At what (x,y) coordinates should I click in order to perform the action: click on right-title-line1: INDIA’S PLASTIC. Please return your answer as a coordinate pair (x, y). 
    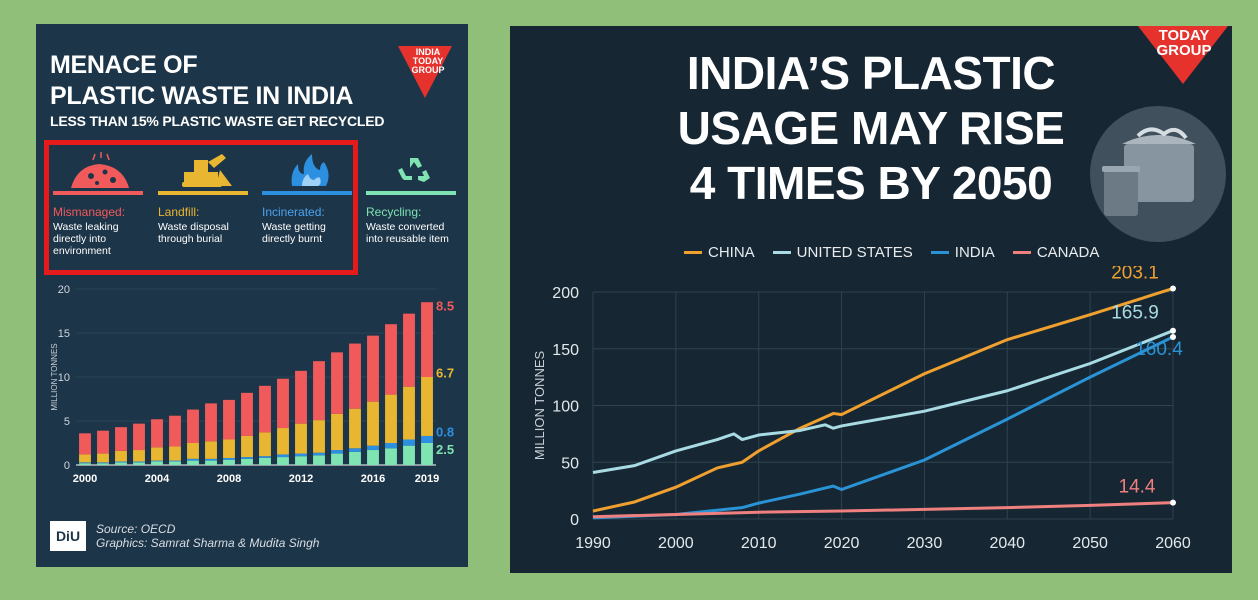
    Looking at the image, I should click on (871, 73).